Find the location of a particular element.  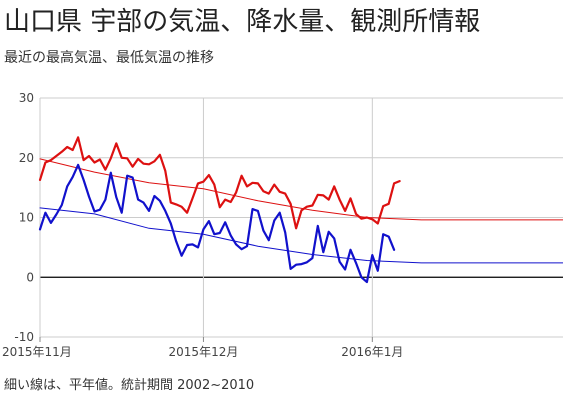

x-tick-label: 2015年12月 is located at coordinates (204, 352).